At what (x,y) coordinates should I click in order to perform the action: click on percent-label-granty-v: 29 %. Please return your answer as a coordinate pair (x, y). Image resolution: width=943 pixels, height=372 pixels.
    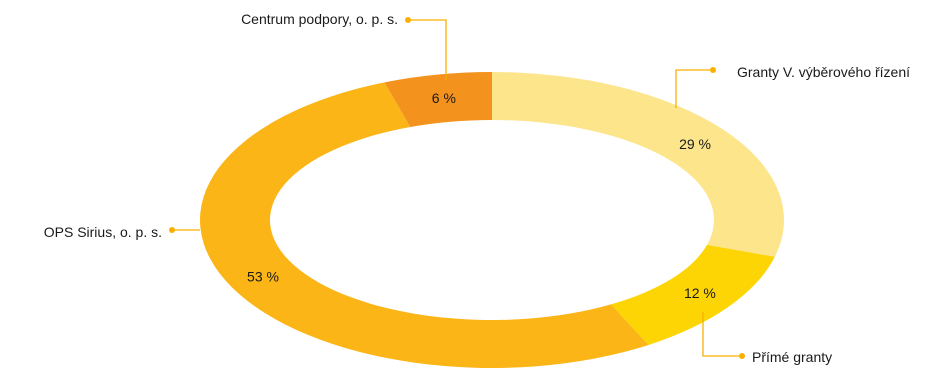
    Looking at the image, I should click on (695, 144).